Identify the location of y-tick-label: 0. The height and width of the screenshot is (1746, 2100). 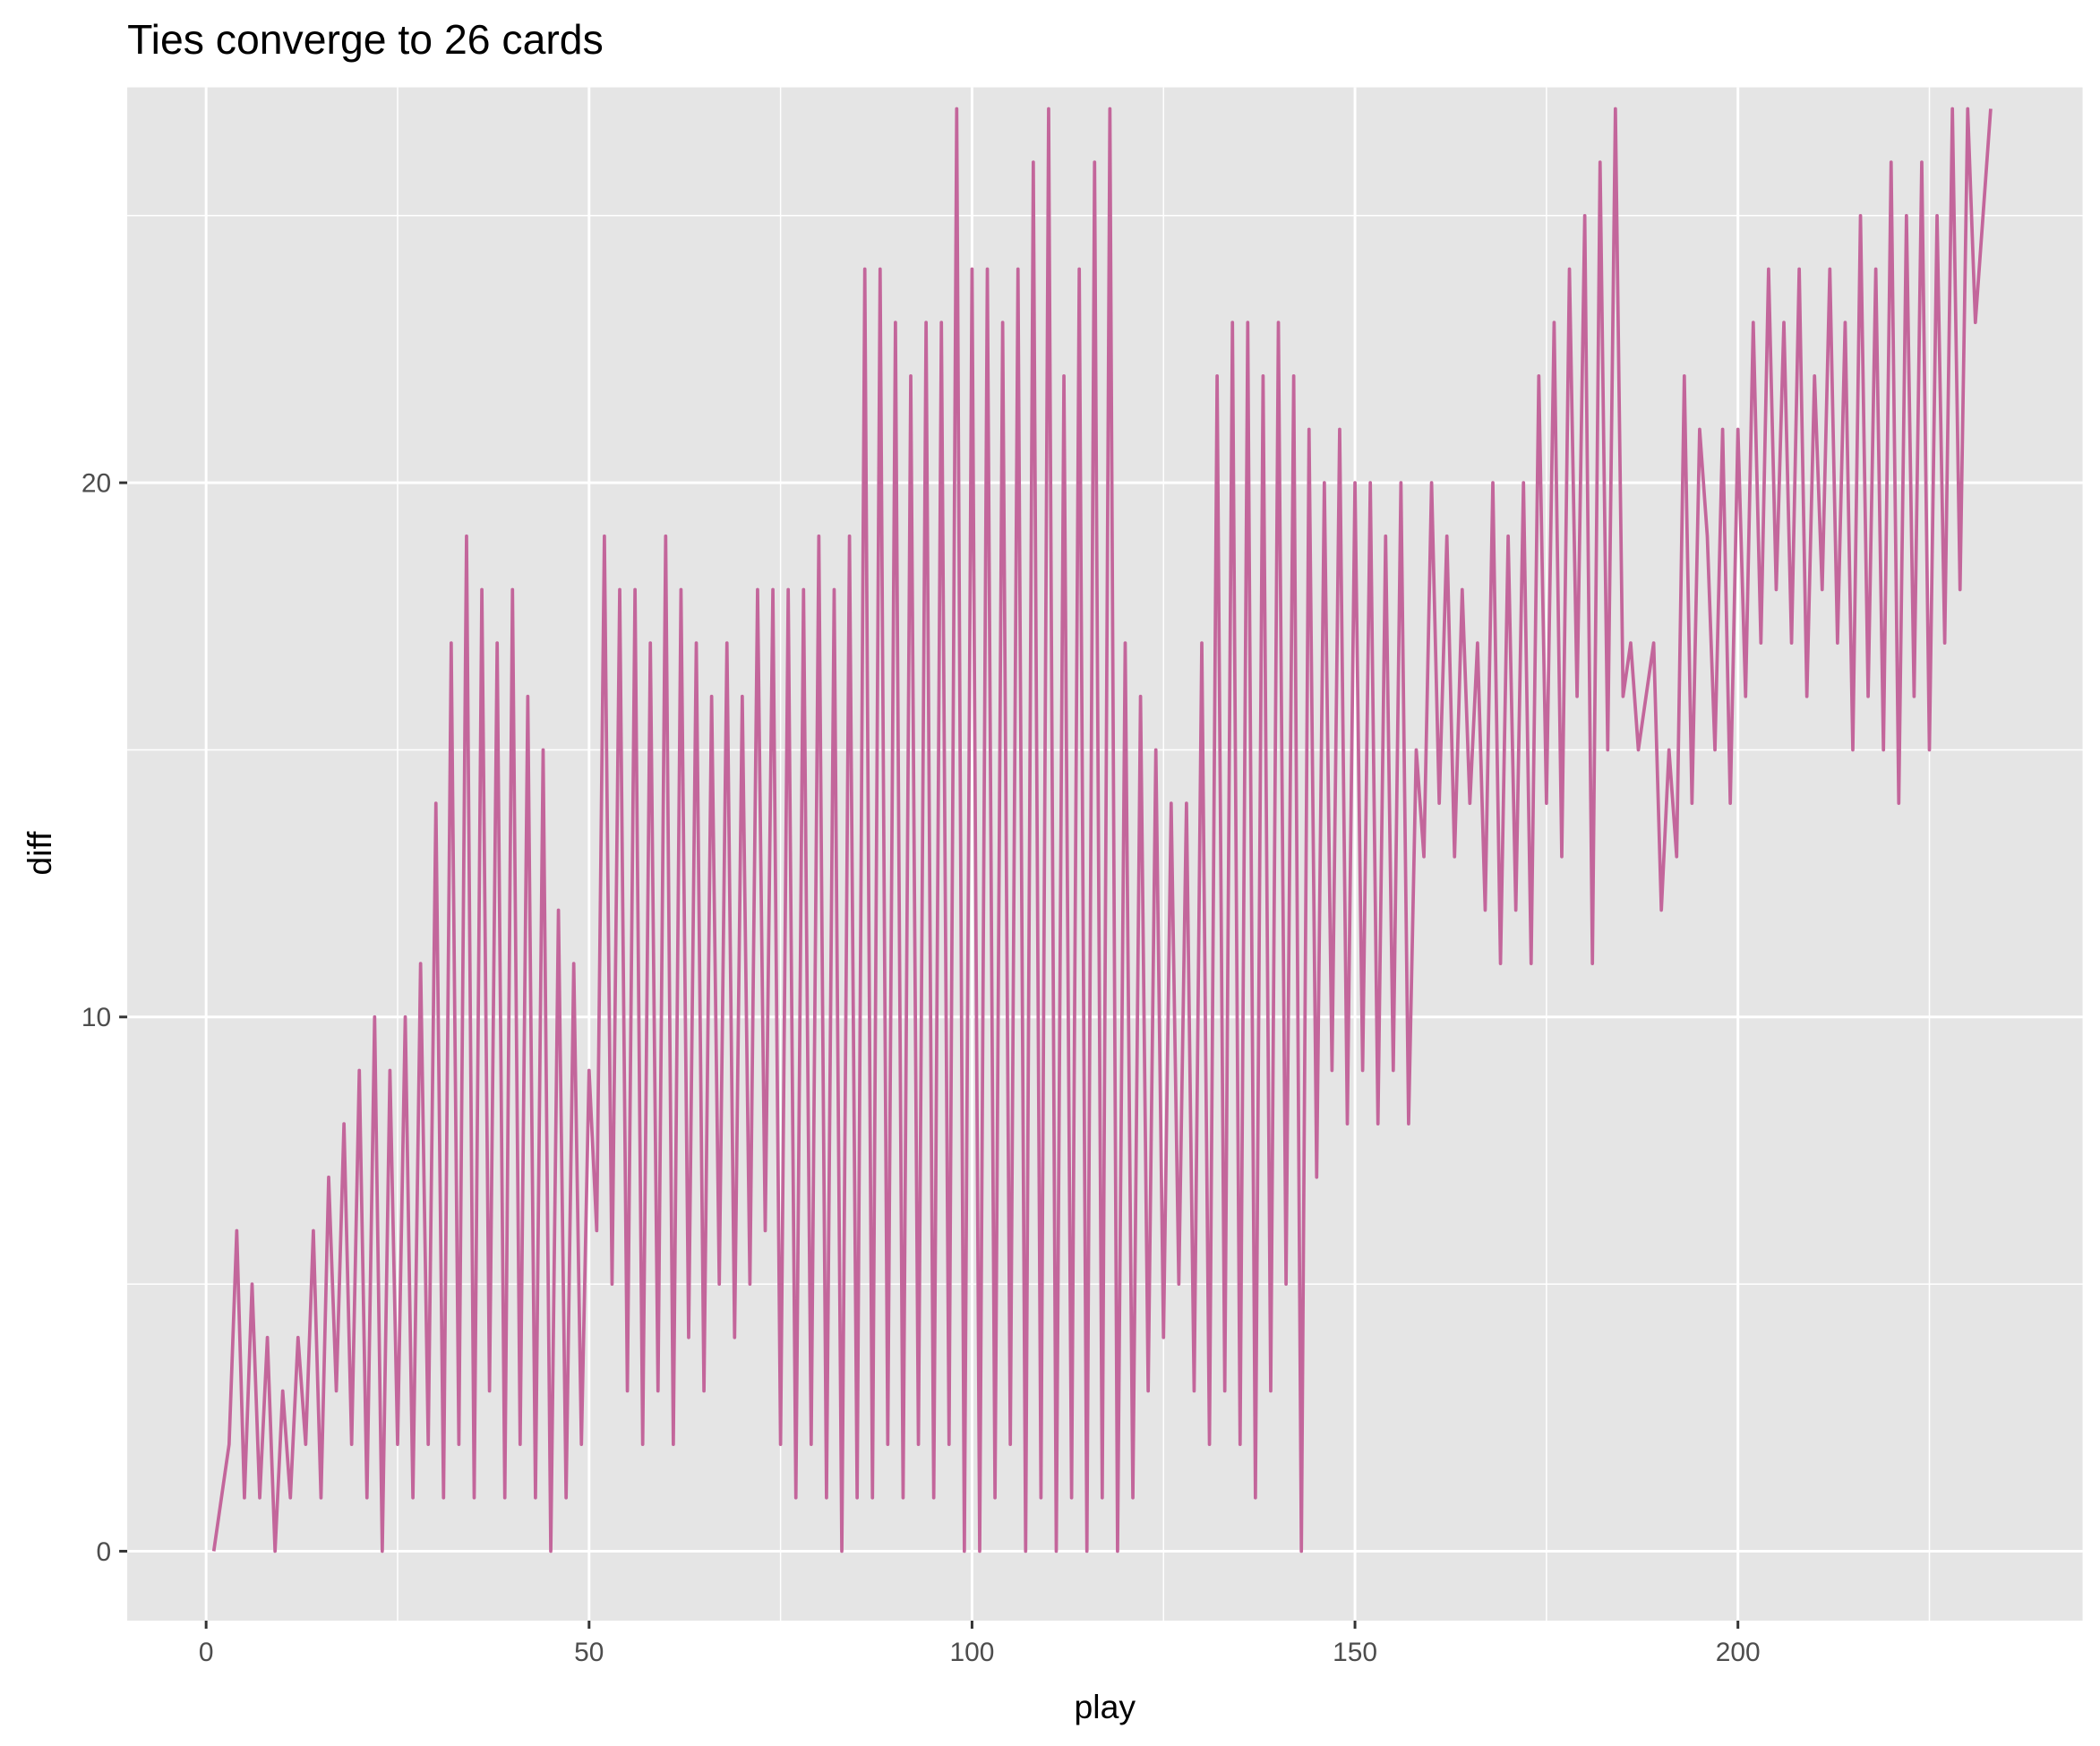
(103, 1552).